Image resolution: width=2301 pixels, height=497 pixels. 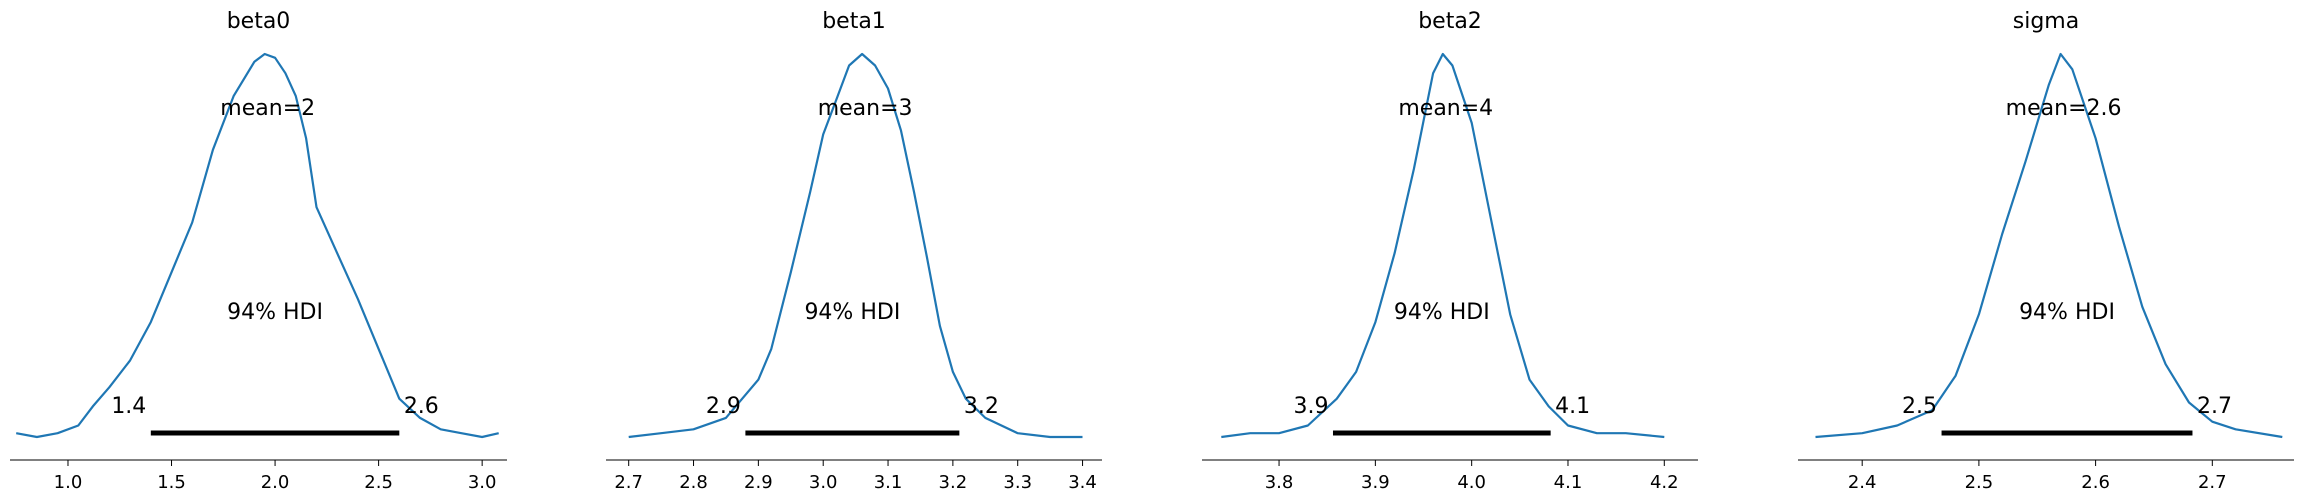 What do you see at coordinates (2064, 108) in the screenshot?
I see `mean-label: mean=2.6` at bounding box center [2064, 108].